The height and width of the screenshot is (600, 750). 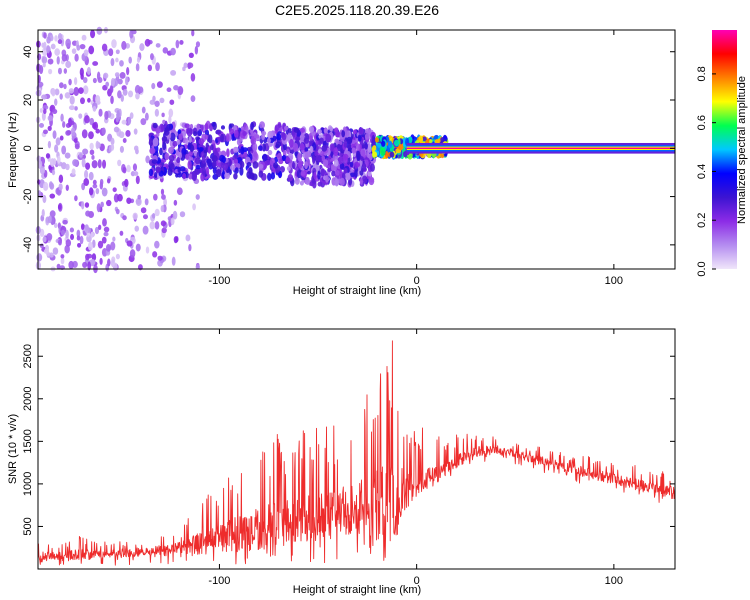 What do you see at coordinates (28, 356) in the screenshot?
I see `snr-y-tick-label: 2500` at bounding box center [28, 356].